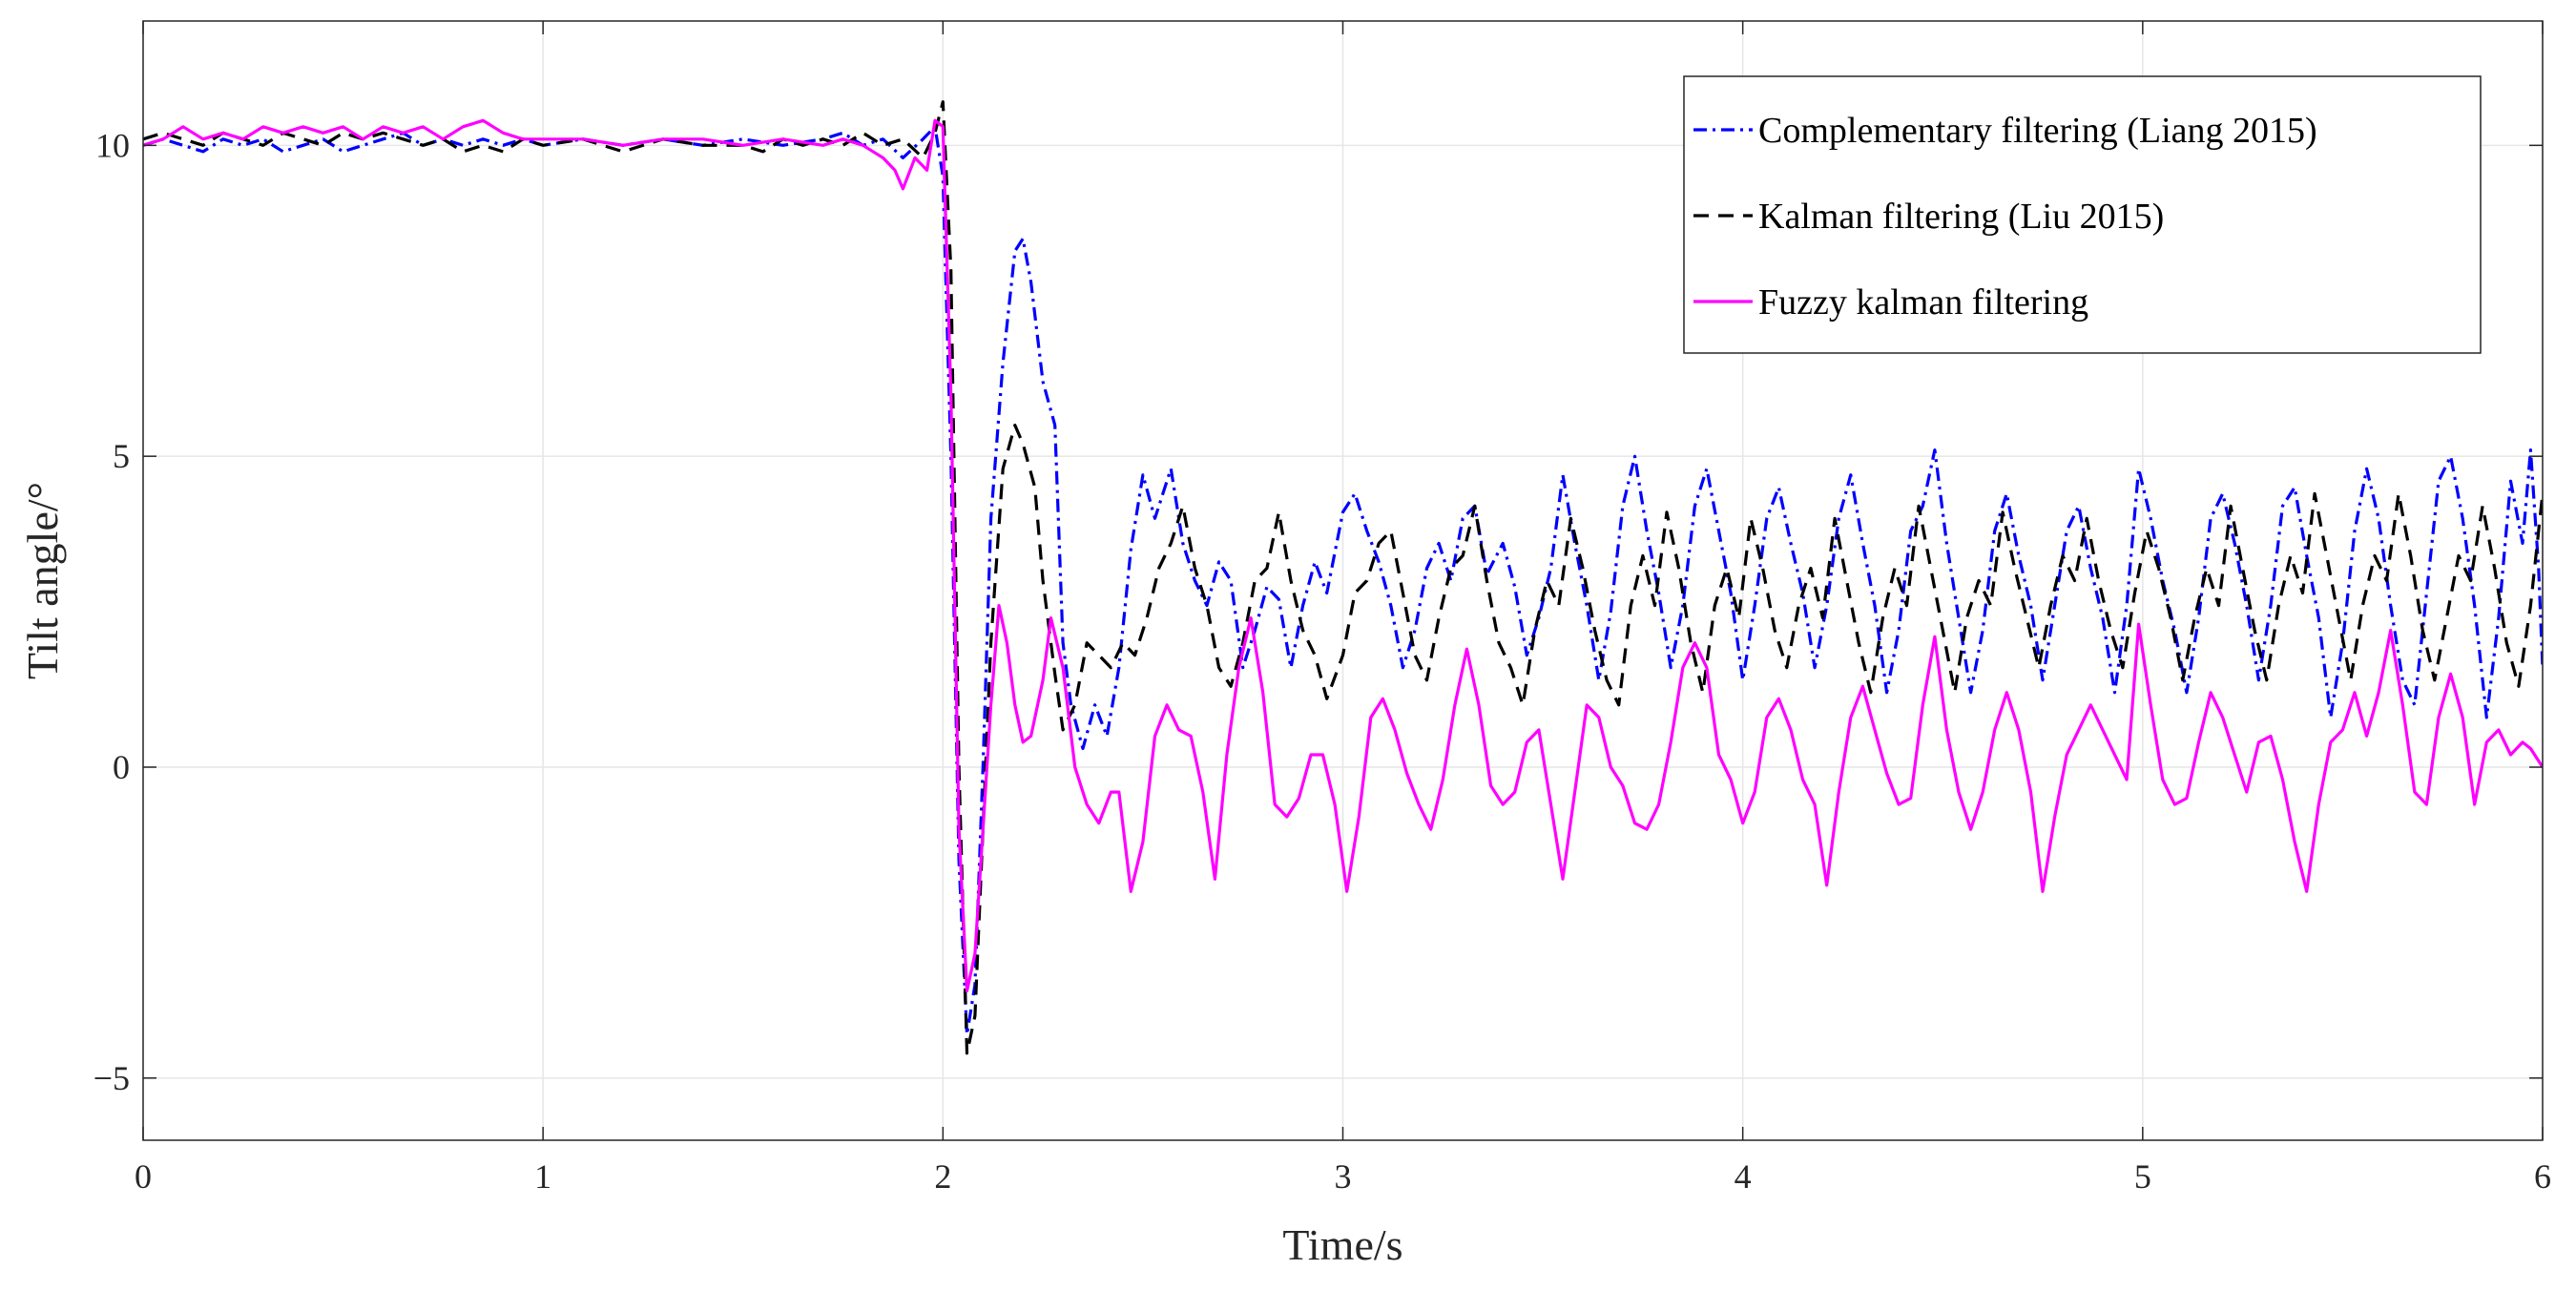 This screenshot has width=2576, height=1291. I want to click on x-tick-label: 2, so click(942, 1176).